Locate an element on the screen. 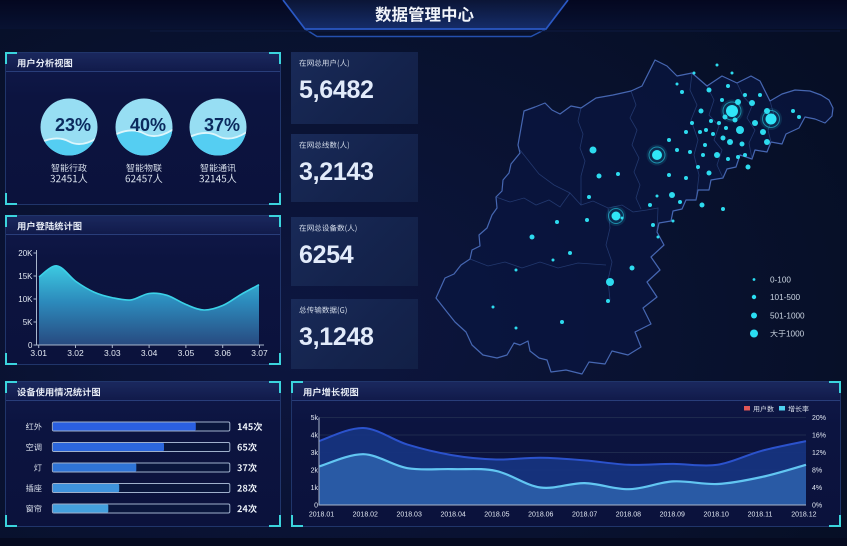 This screenshot has height=546, width=847. svg-text: 2018.03 is located at coordinates (409, 515).